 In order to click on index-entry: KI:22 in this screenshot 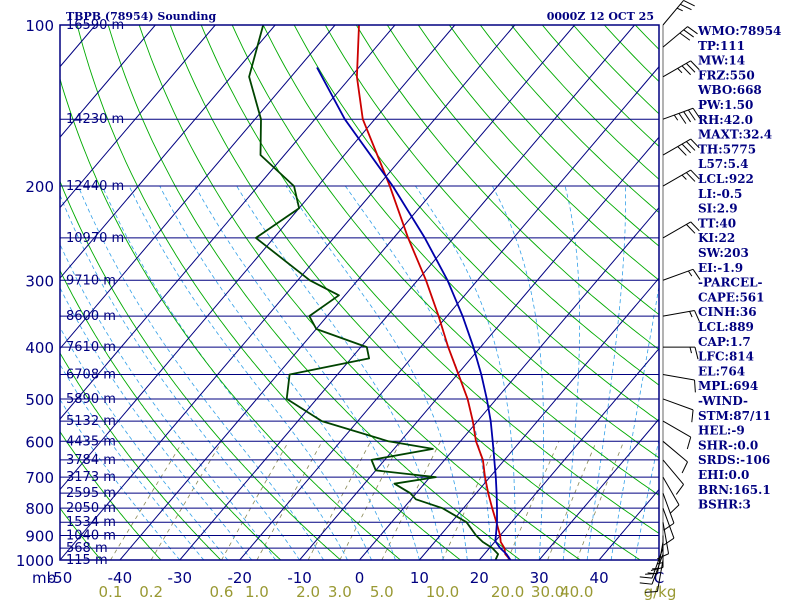, I will do `click(716, 238)`.